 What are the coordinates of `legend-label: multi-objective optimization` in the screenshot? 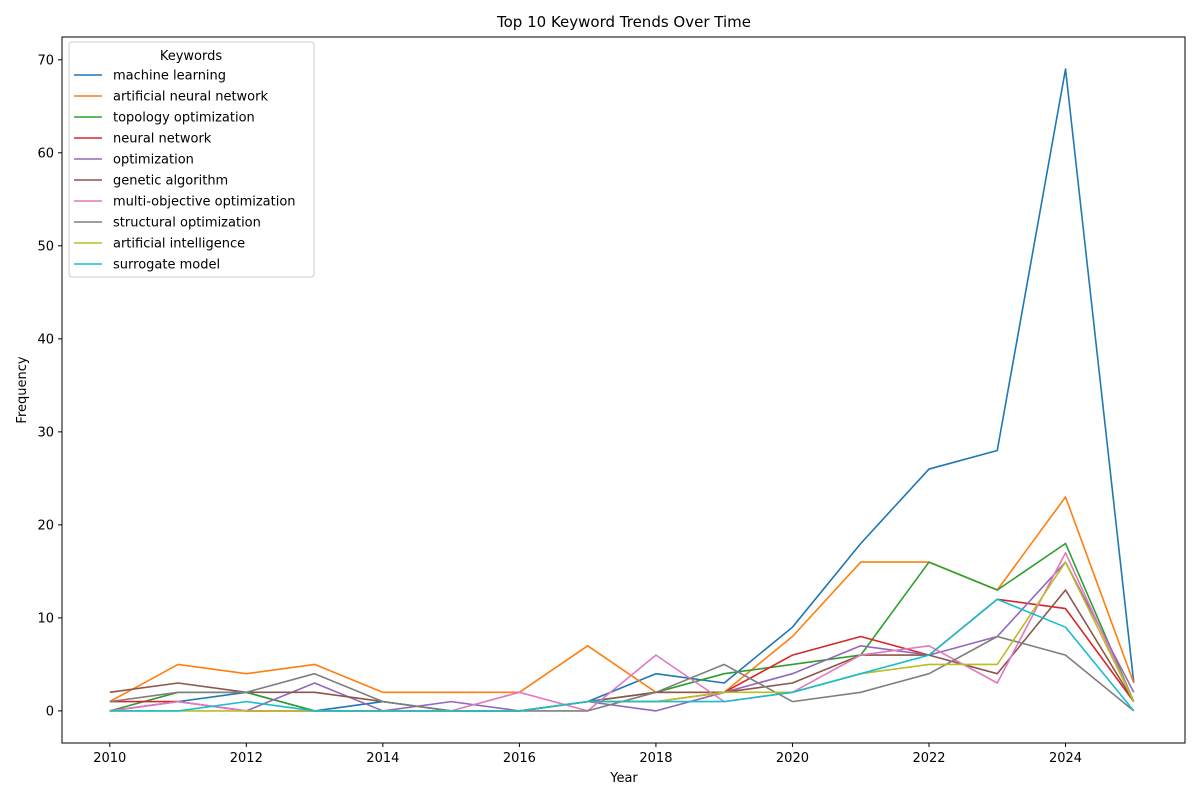 It's located at (204, 202).